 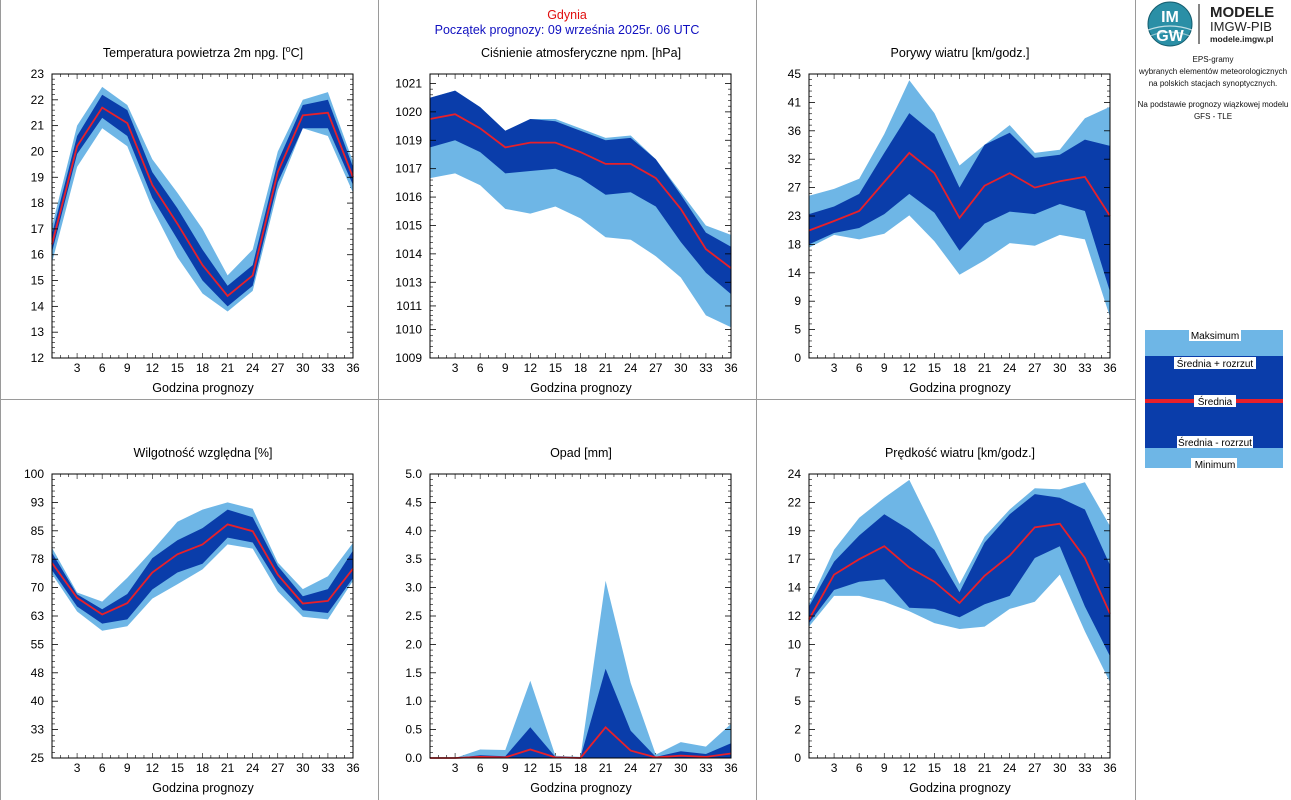 I want to click on legend-min: Minimum, so click(x=1215, y=465).